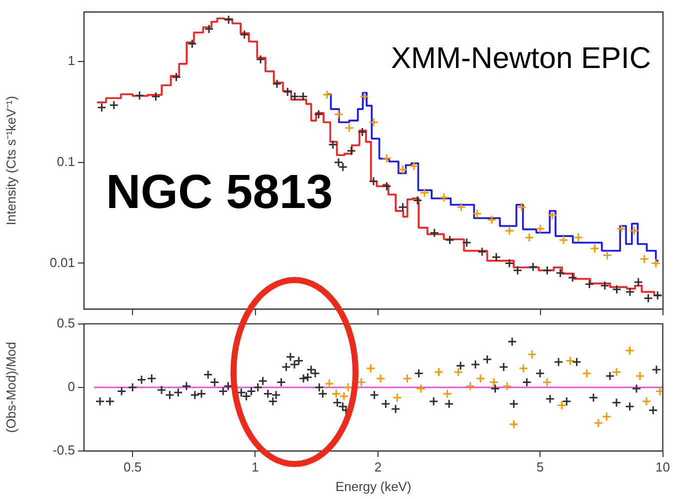 This screenshot has height=499, width=673. What do you see at coordinates (133, 466) in the screenshot?
I see `x-tick-label: 0.5` at bounding box center [133, 466].